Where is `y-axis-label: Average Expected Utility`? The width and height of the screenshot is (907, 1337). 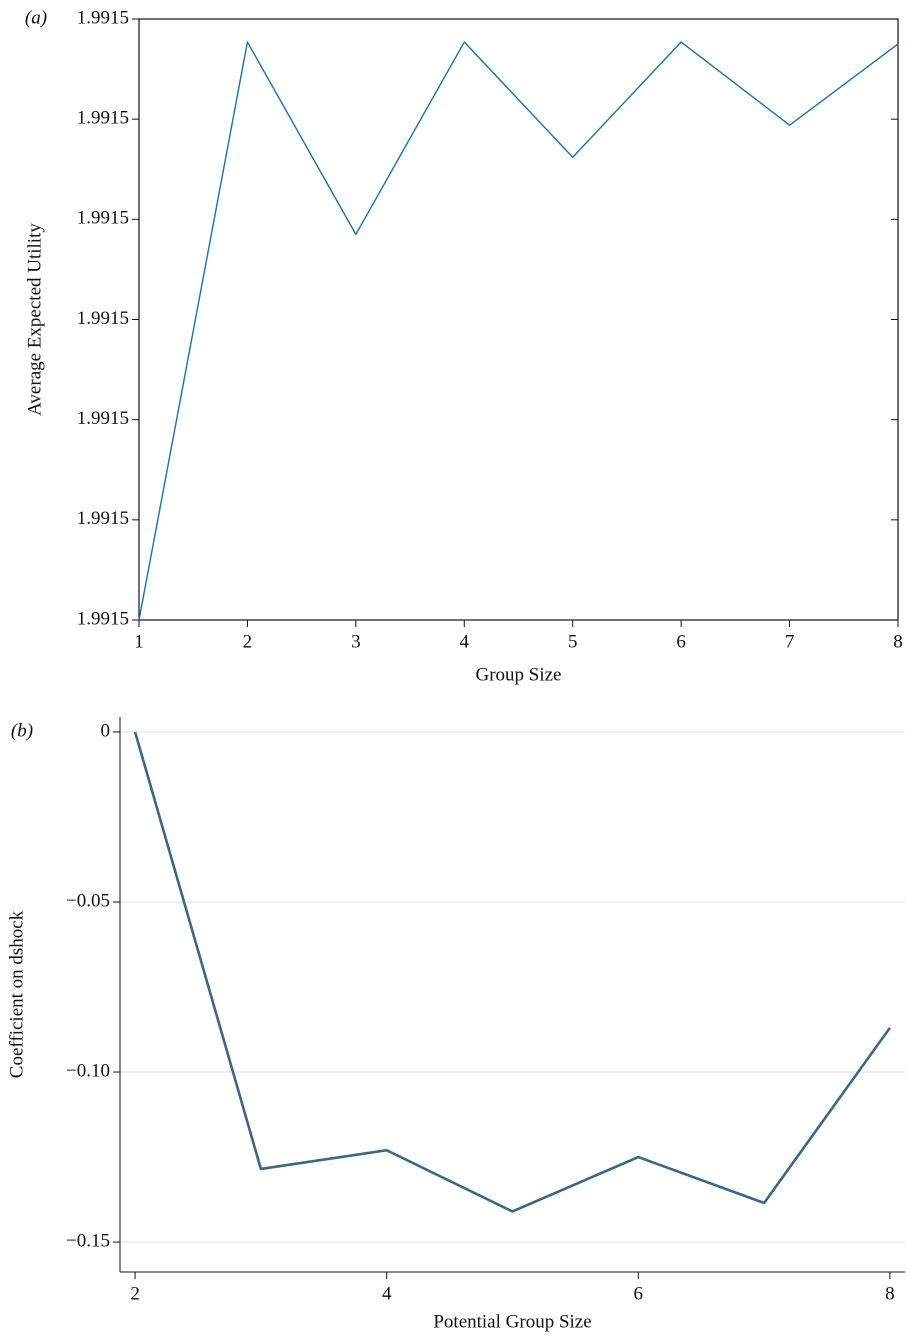
y-axis-label: Average Expected Utility is located at coordinates (34, 319).